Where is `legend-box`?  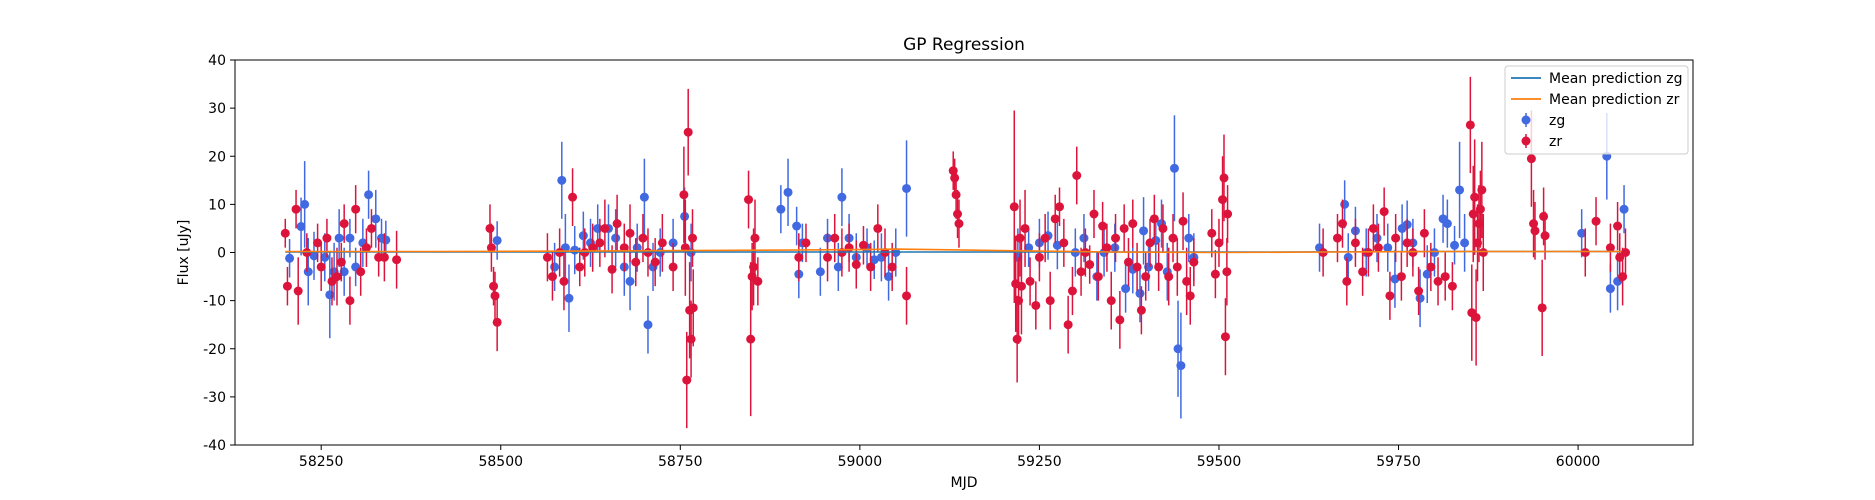
legend-box is located at coordinates (1596, 110).